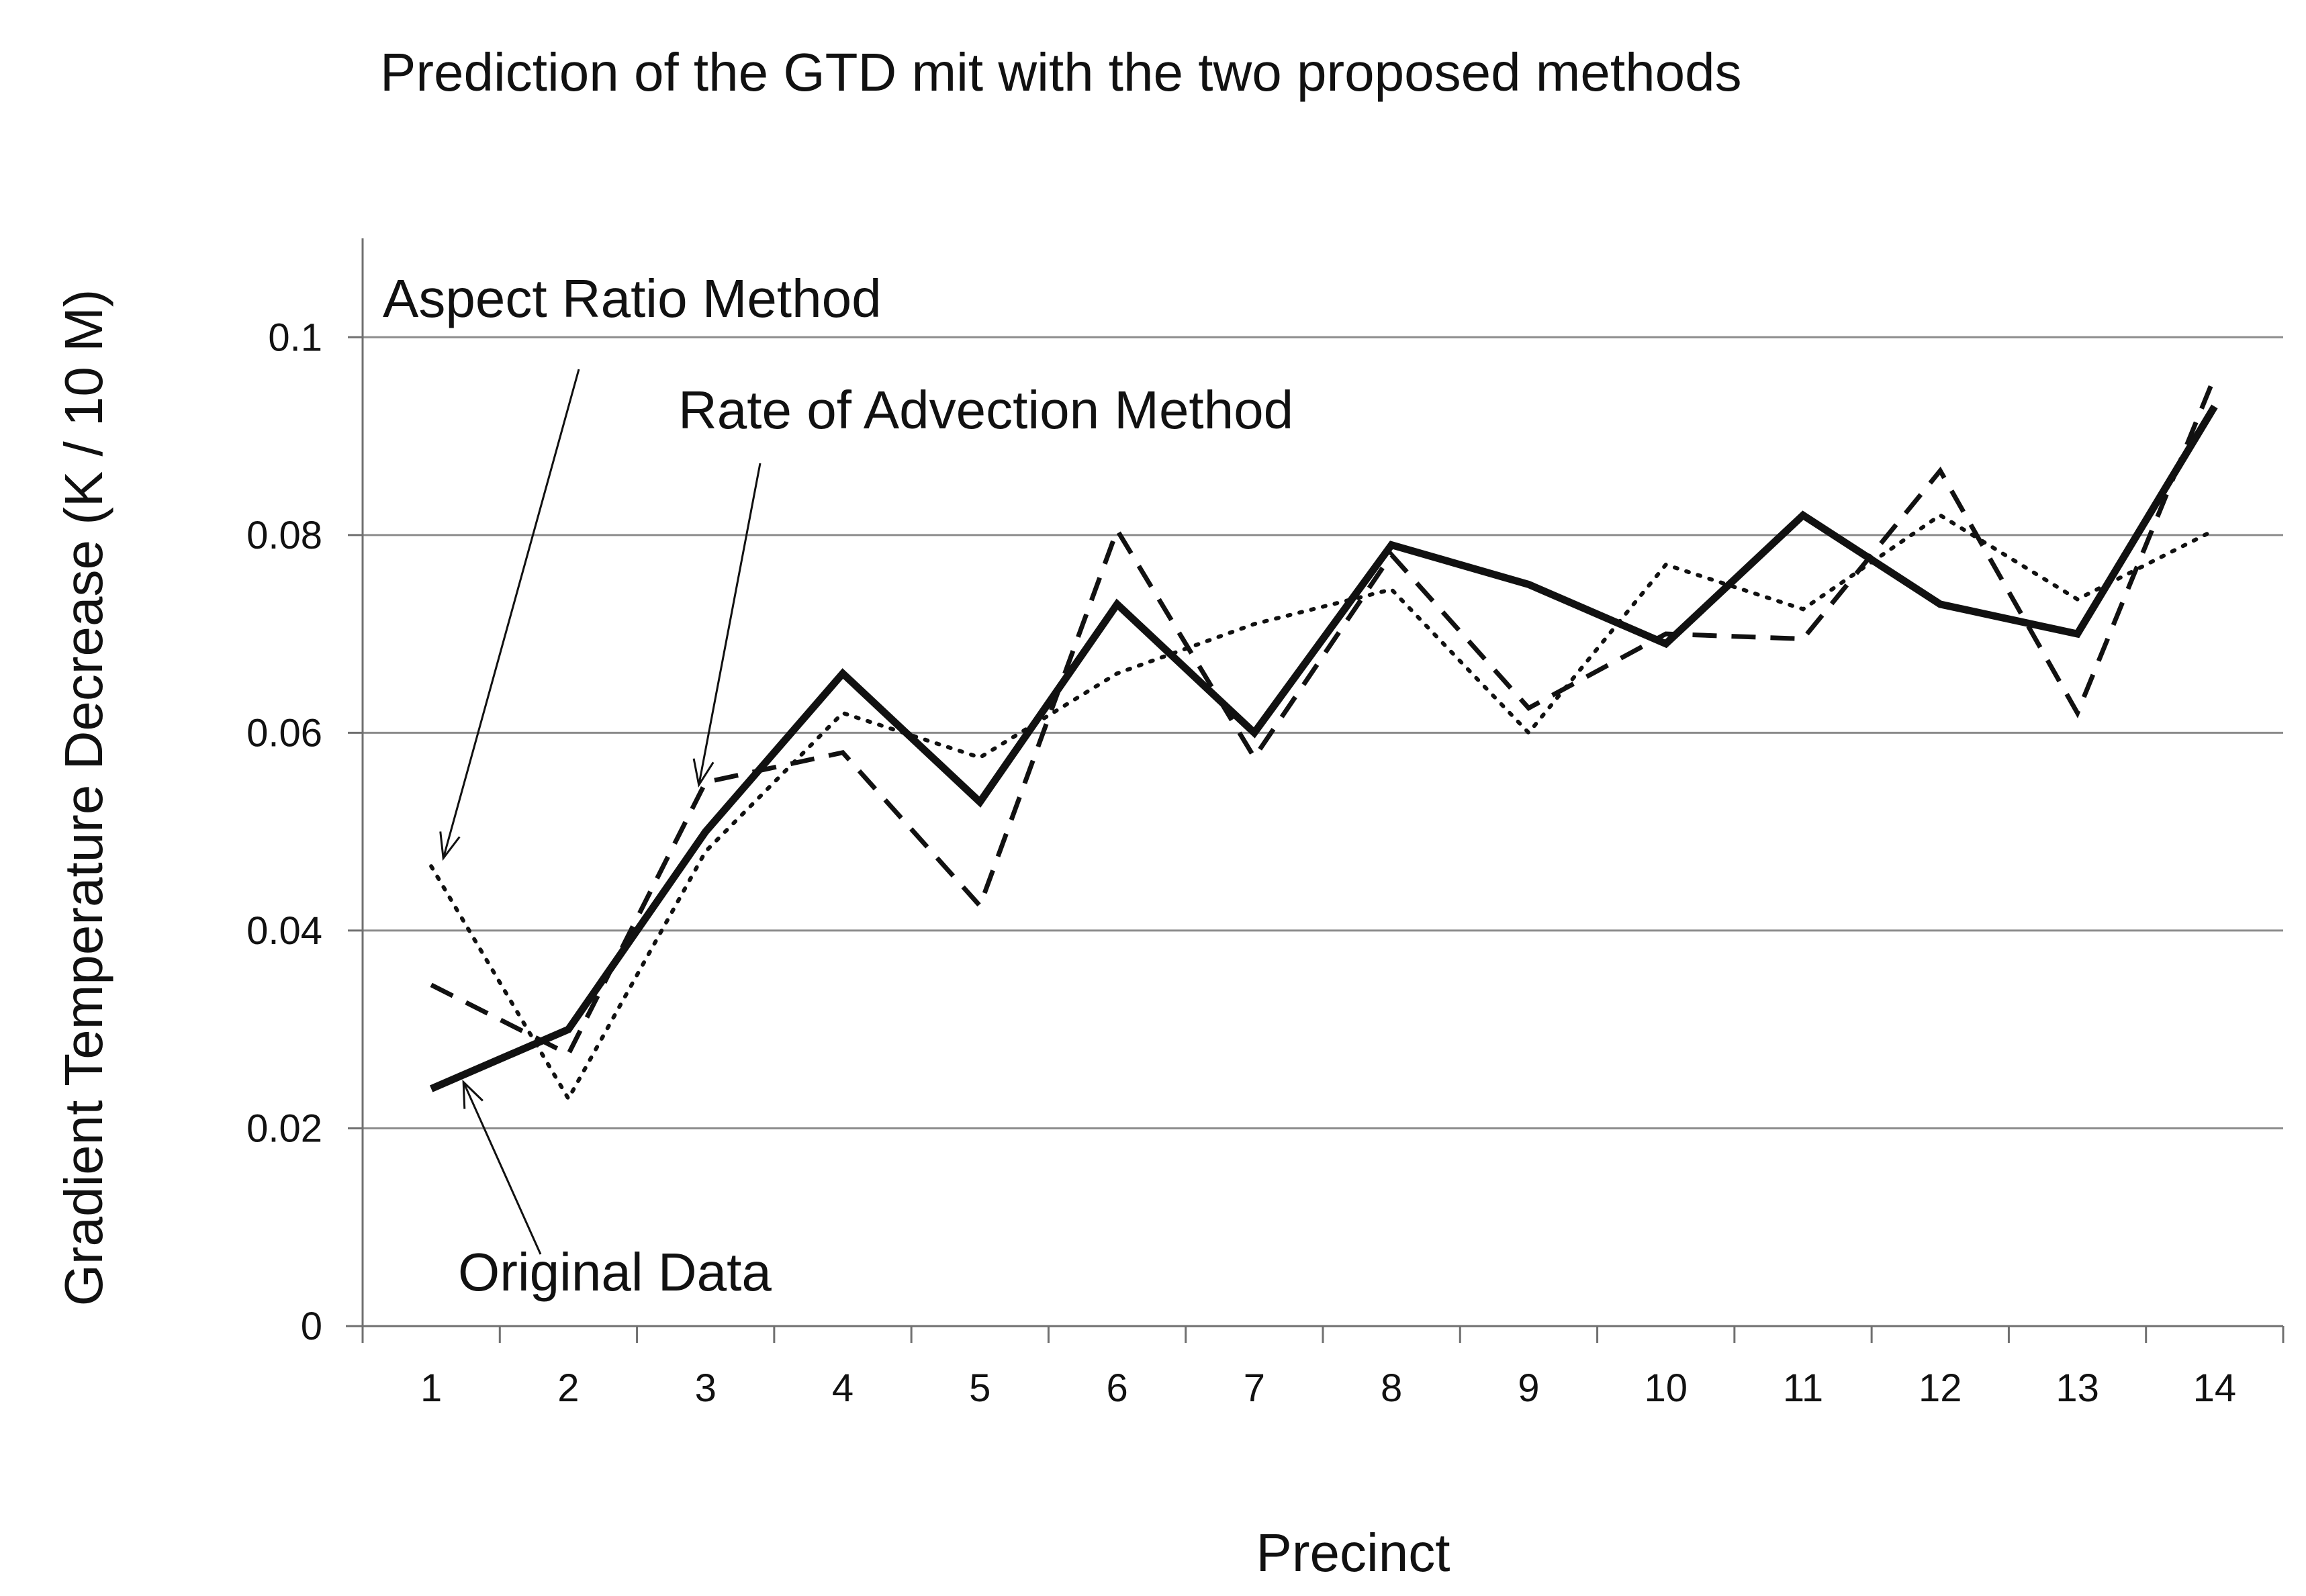  I want to click on x-tick-label: 6, so click(1117, 1388).